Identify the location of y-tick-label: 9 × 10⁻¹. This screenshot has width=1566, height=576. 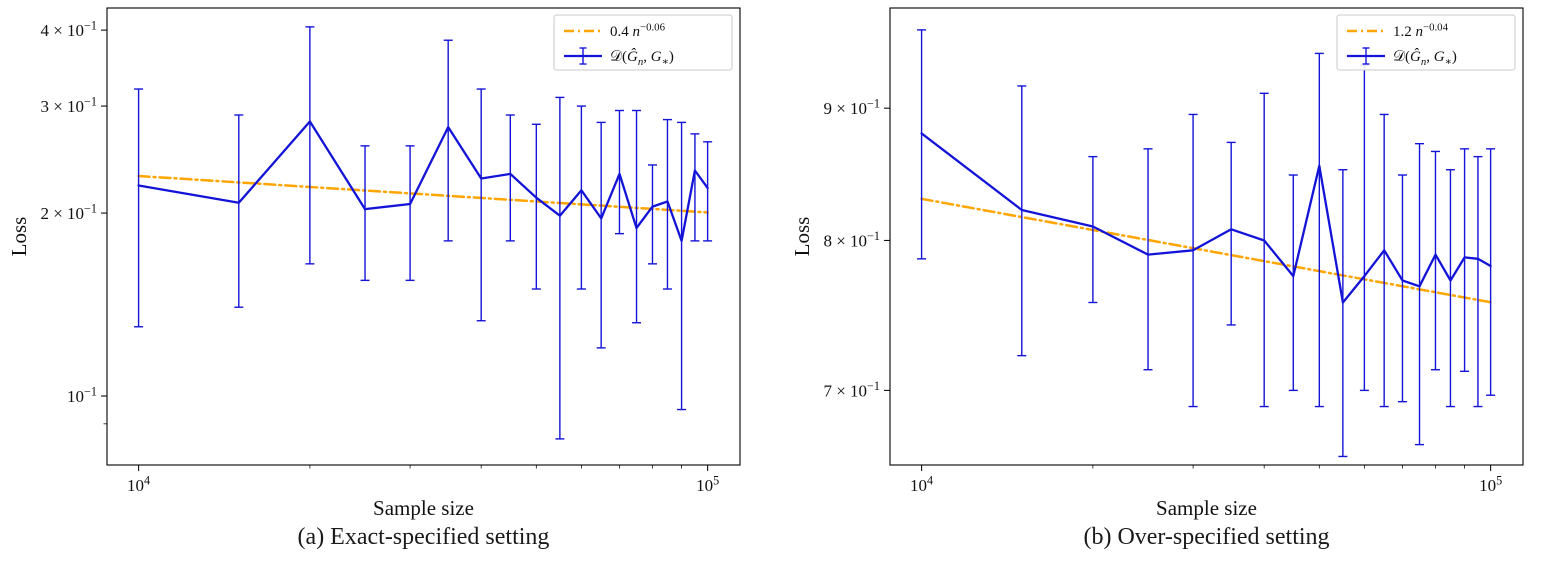
(851, 107).